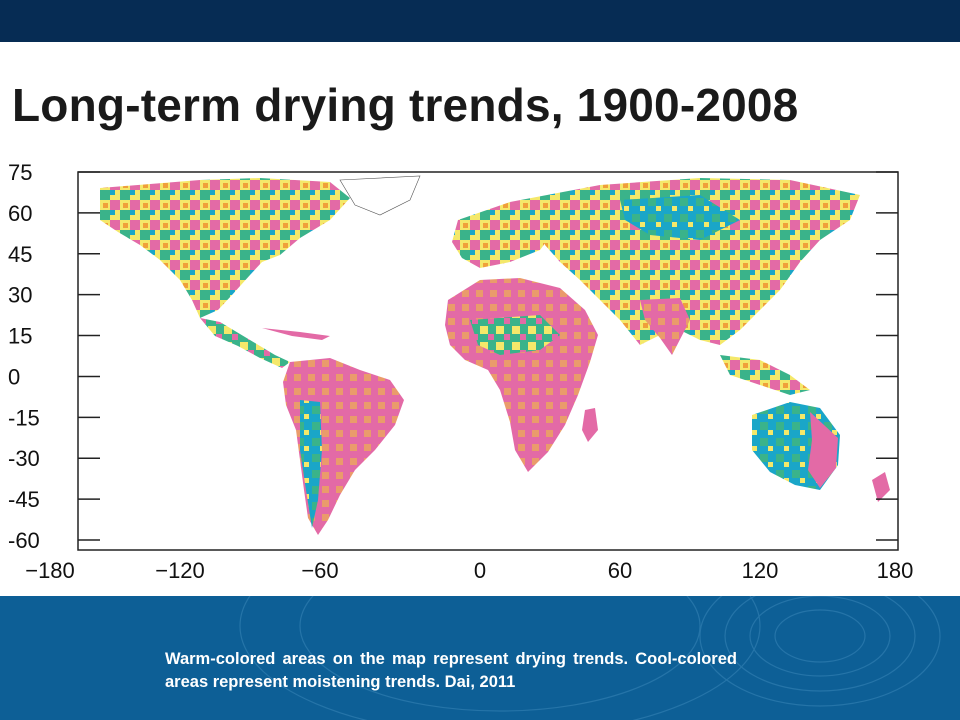 This screenshot has height=720, width=960. What do you see at coordinates (20, 295) in the screenshot?
I see `y-tick-label: 30` at bounding box center [20, 295].